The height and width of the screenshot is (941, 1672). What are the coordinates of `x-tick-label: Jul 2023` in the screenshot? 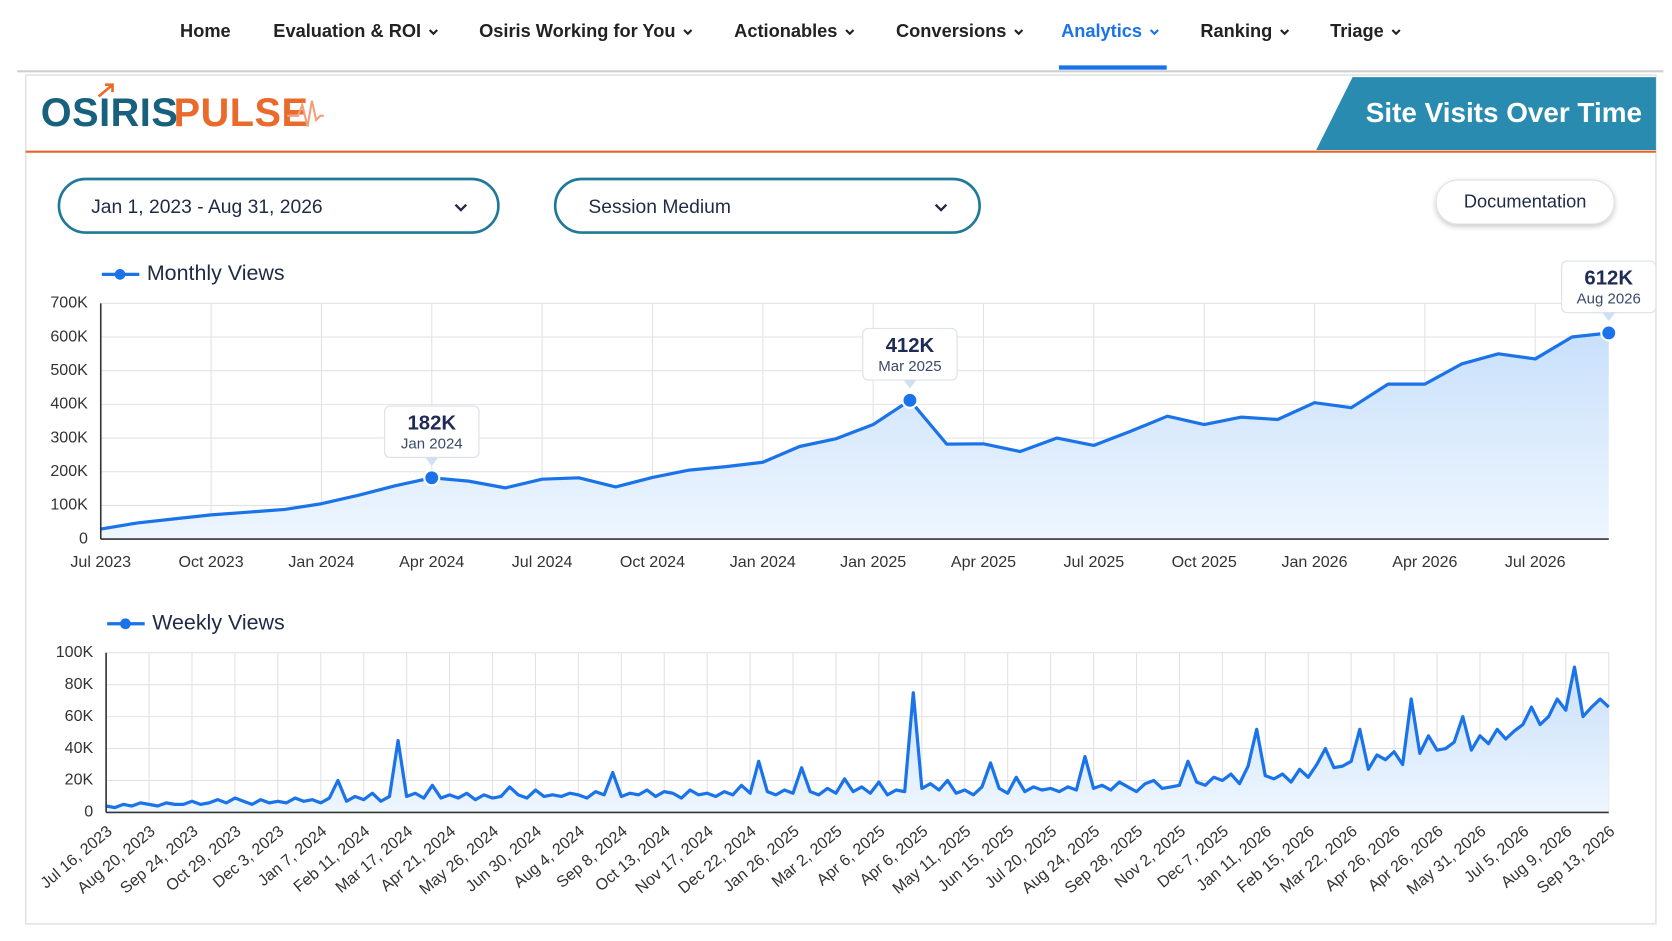 It's located at (100, 562).